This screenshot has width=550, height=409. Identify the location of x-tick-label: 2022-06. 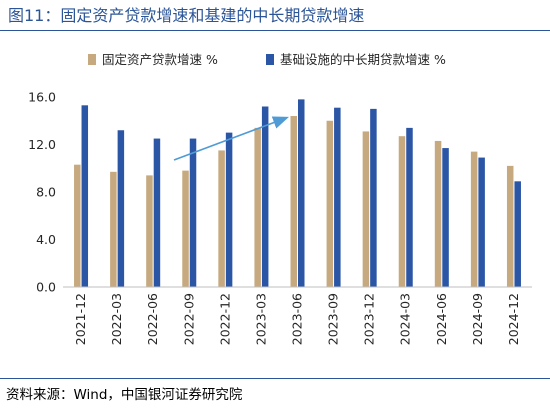
(152, 319).